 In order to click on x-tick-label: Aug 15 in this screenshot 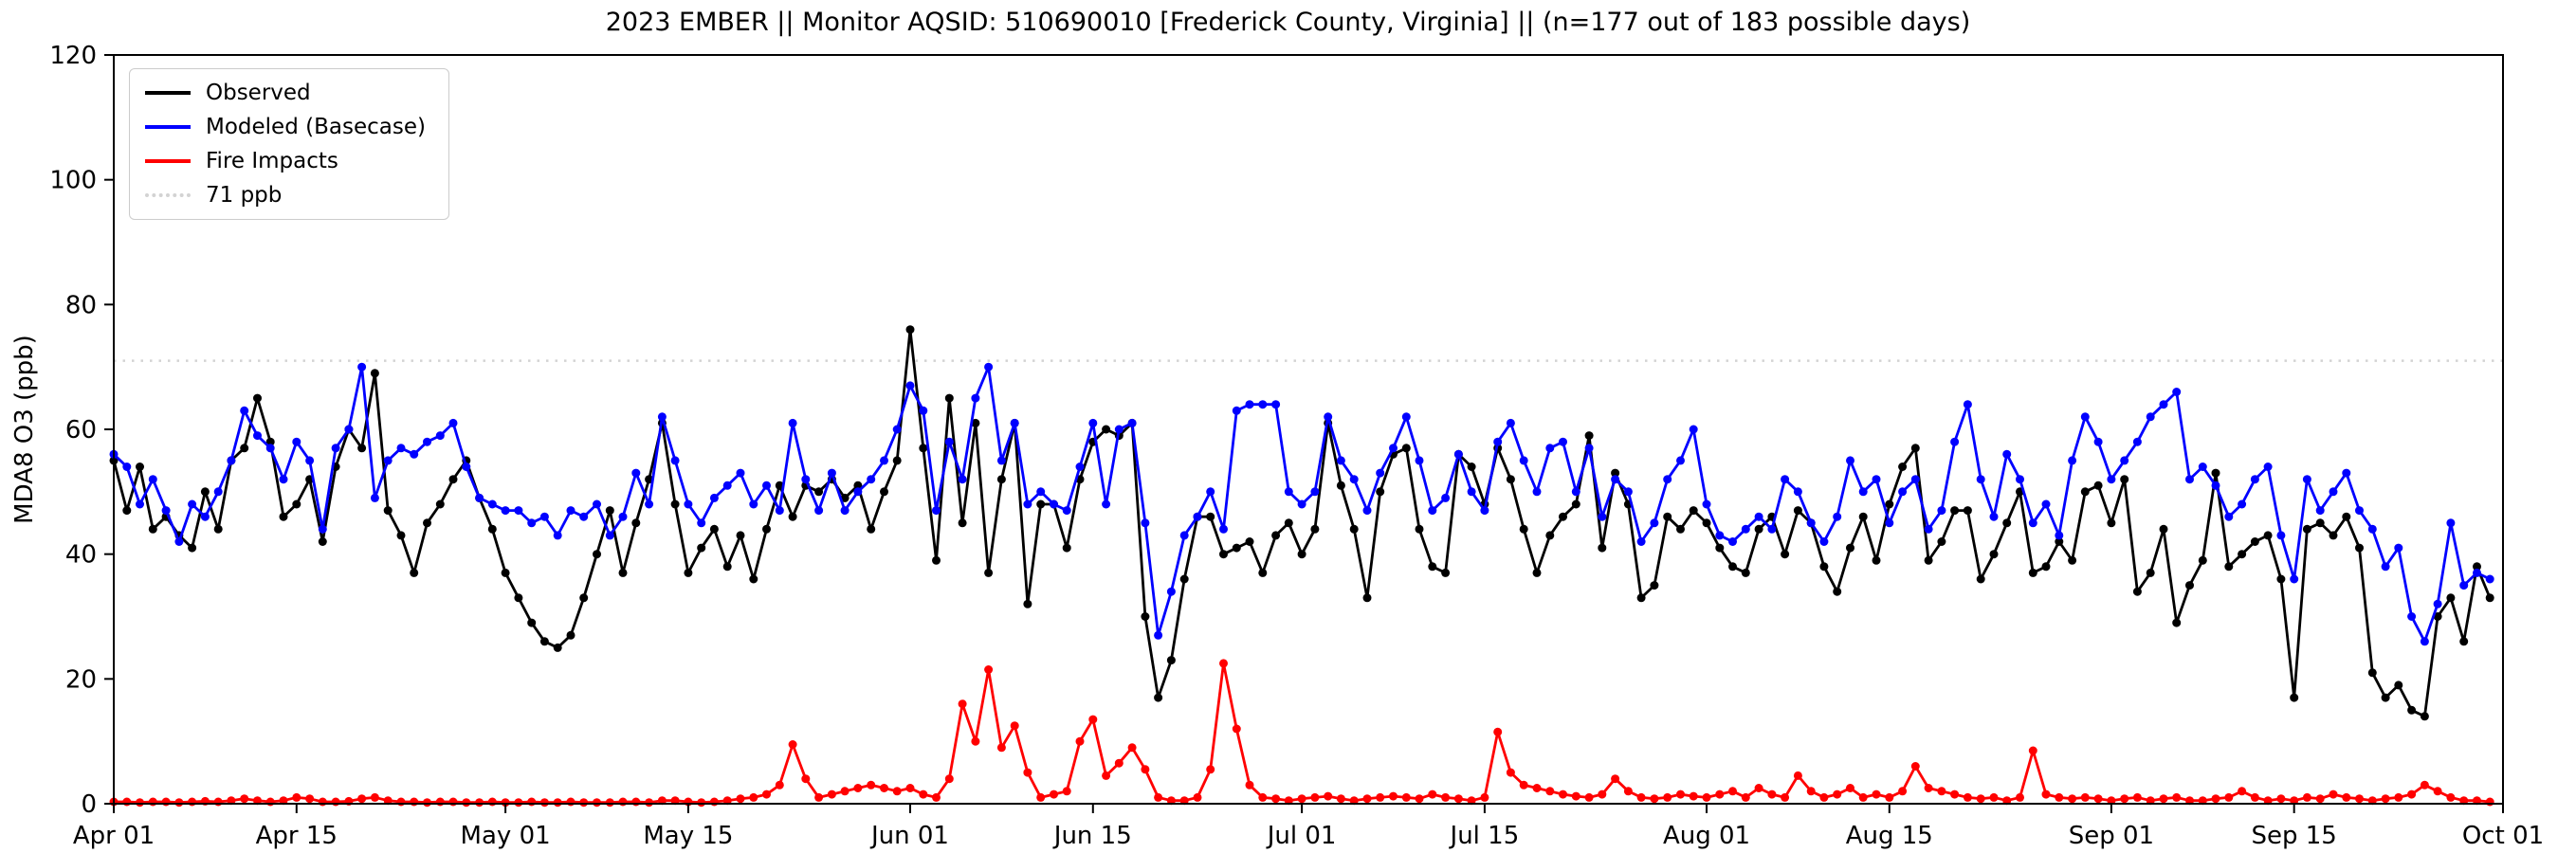, I will do `click(1889, 836)`.